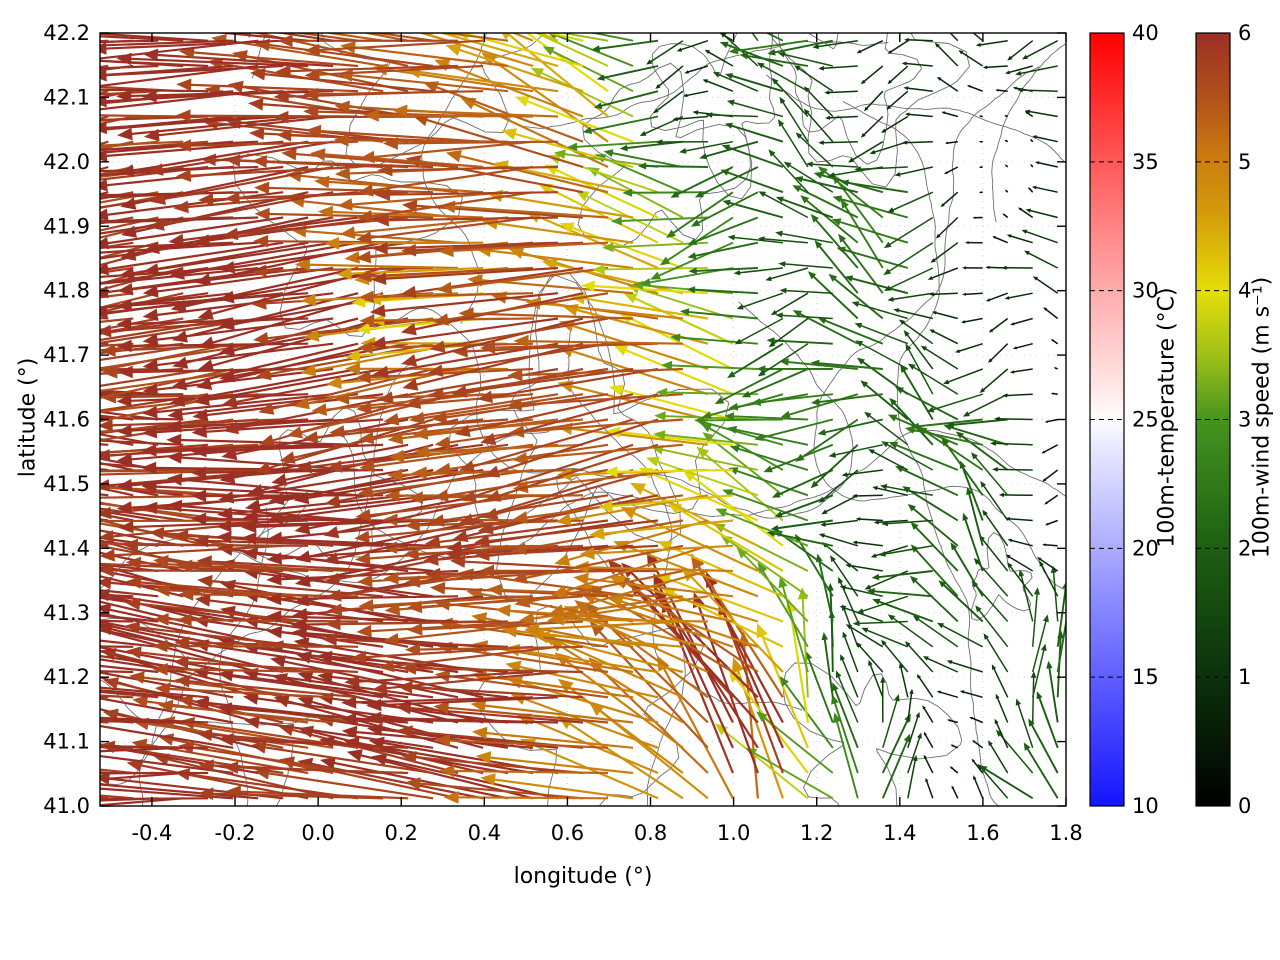 The height and width of the screenshot is (960, 1280). What do you see at coordinates (1244, 162) in the screenshot?
I see `wind-speed-tick-label: 5` at bounding box center [1244, 162].